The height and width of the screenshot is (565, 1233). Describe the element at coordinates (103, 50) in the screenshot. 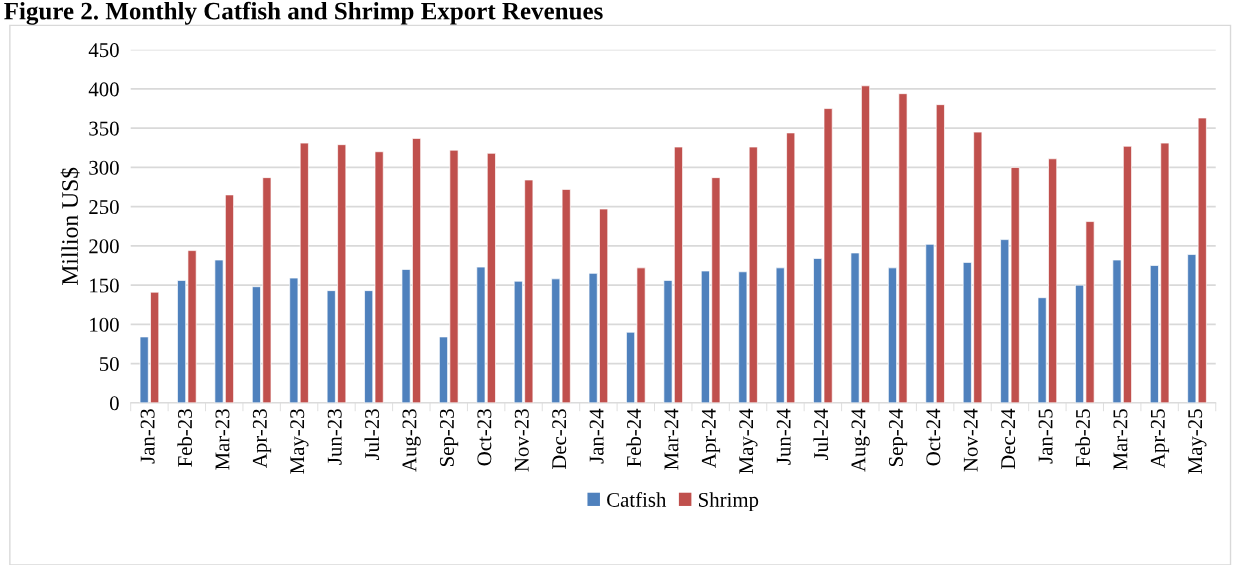

I see `y-tick-label: 450` at that location.